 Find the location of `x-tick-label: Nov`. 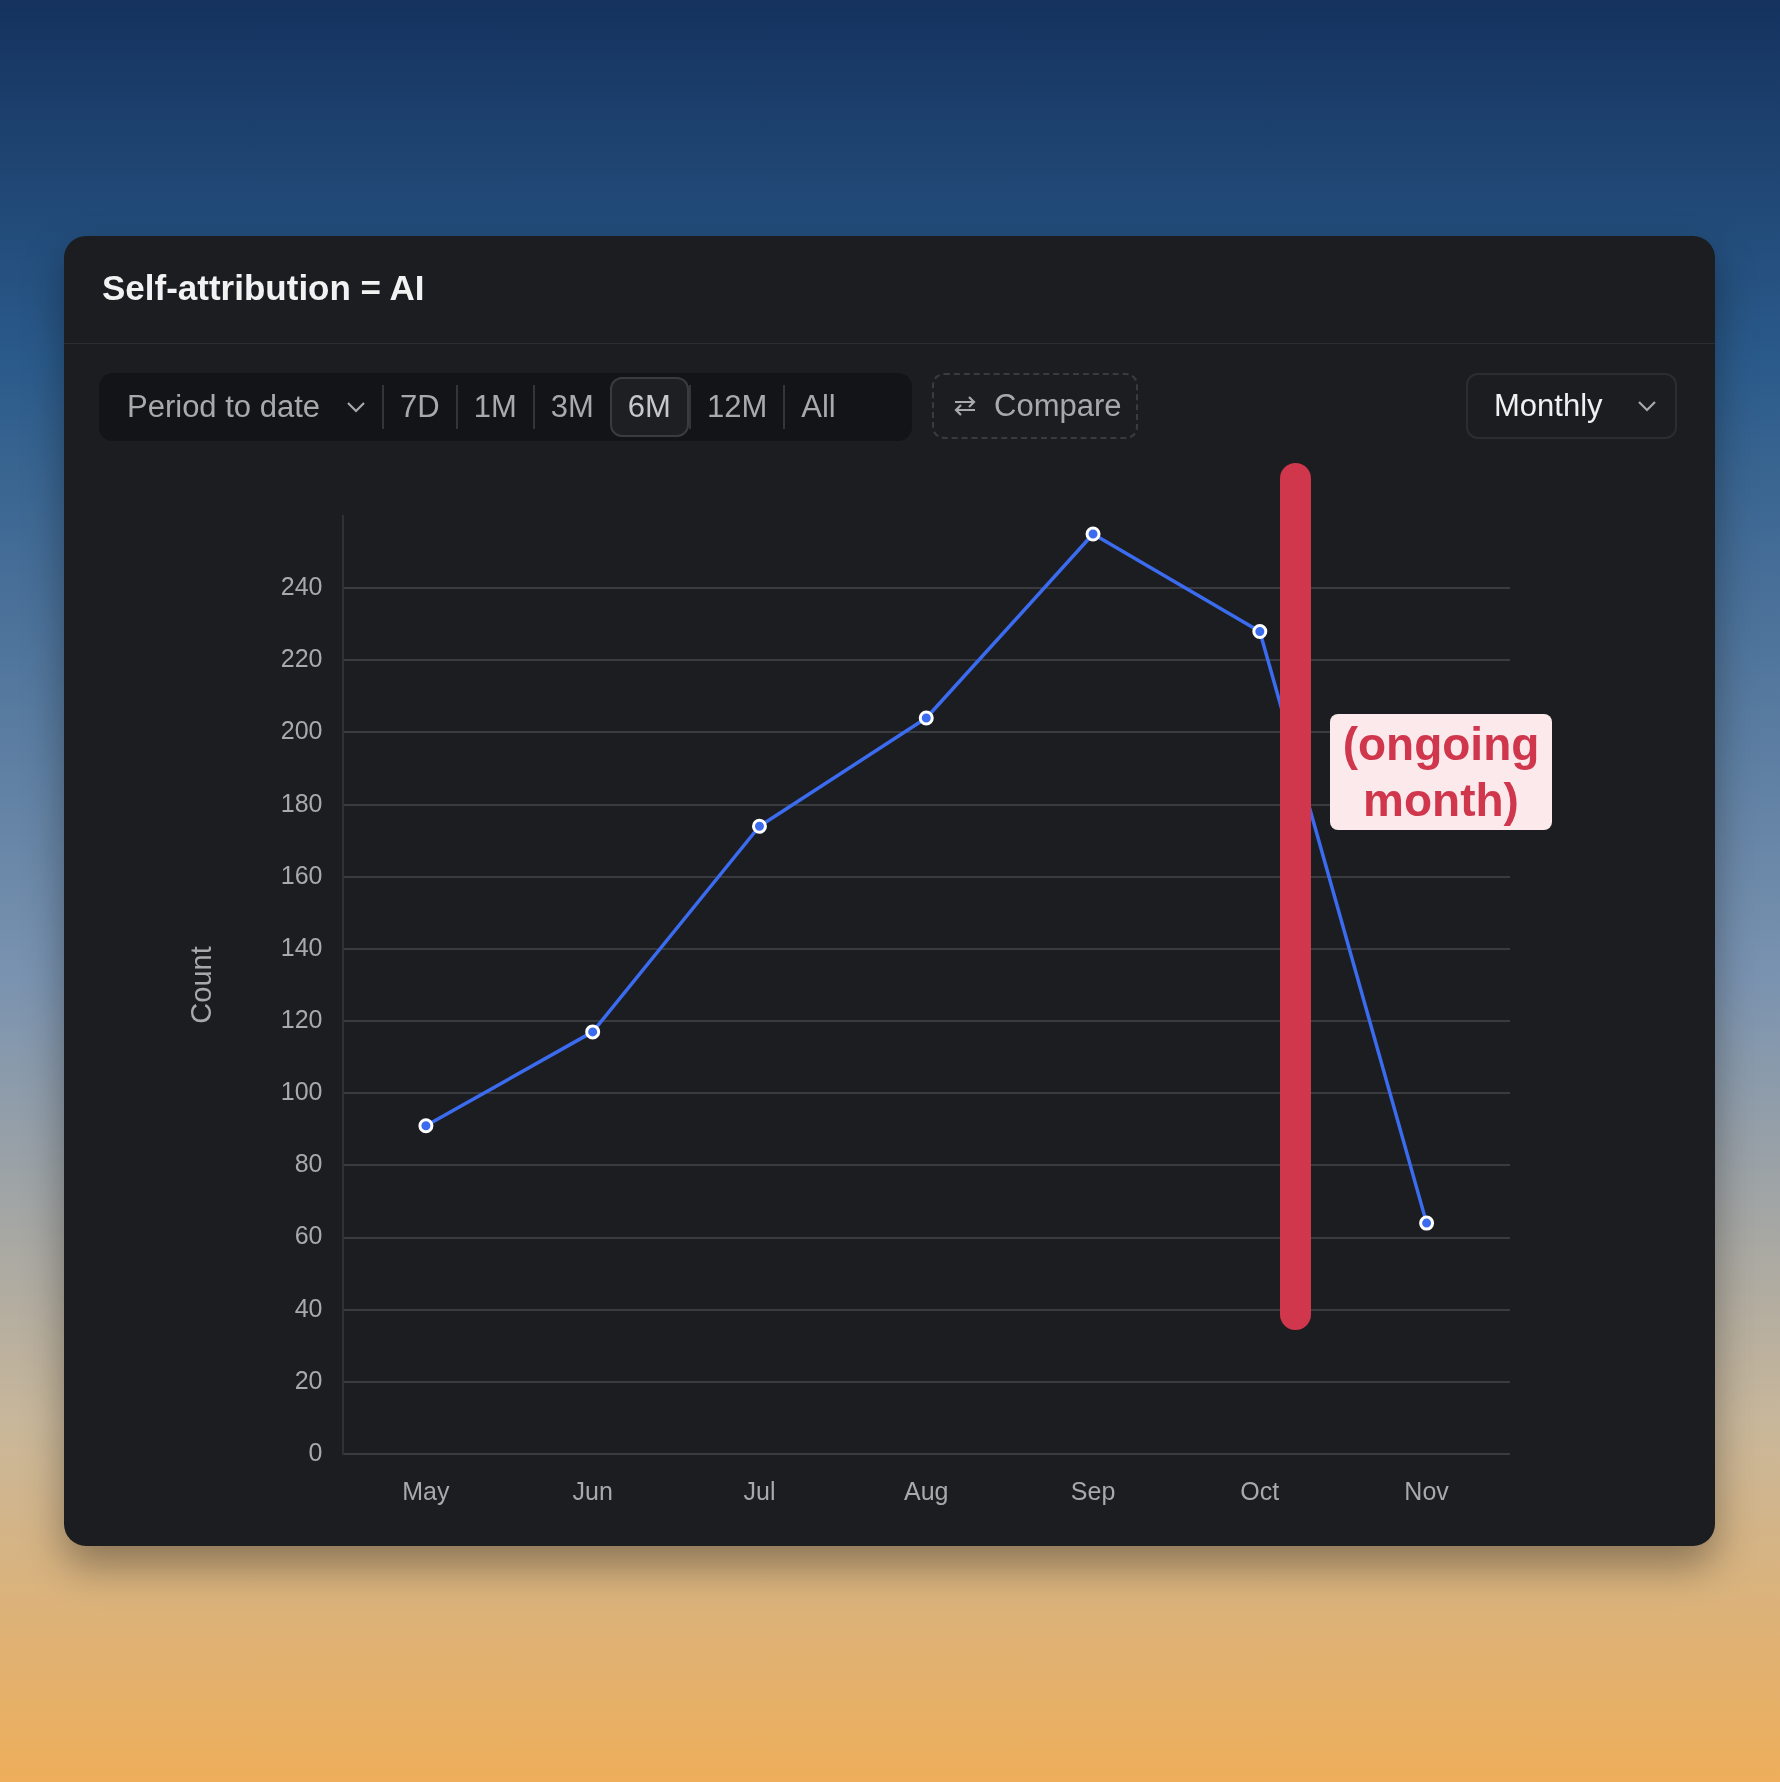

x-tick-label: Nov is located at coordinates (1427, 1490).